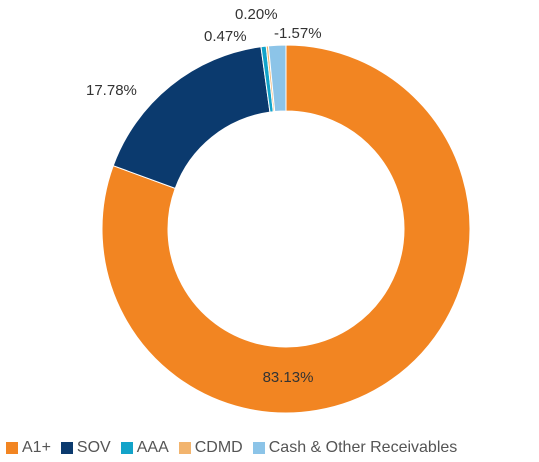 The image size is (539, 462). What do you see at coordinates (184, 448) in the screenshot?
I see `legend-swatch-cdmd` at bounding box center [184, 448].